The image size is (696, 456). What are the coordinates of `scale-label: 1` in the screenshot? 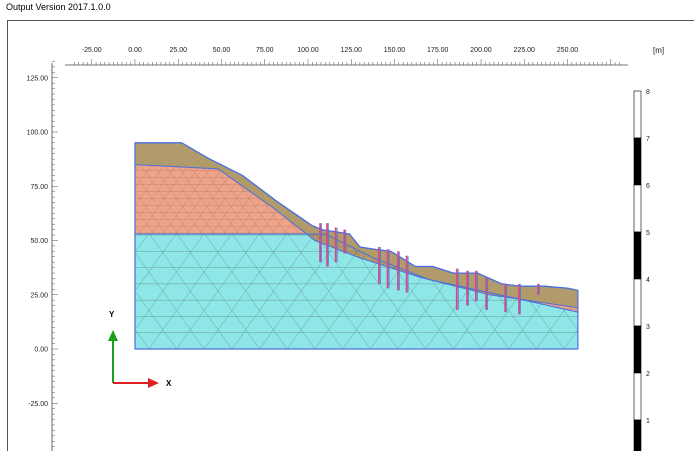 It's located at (648, 421).